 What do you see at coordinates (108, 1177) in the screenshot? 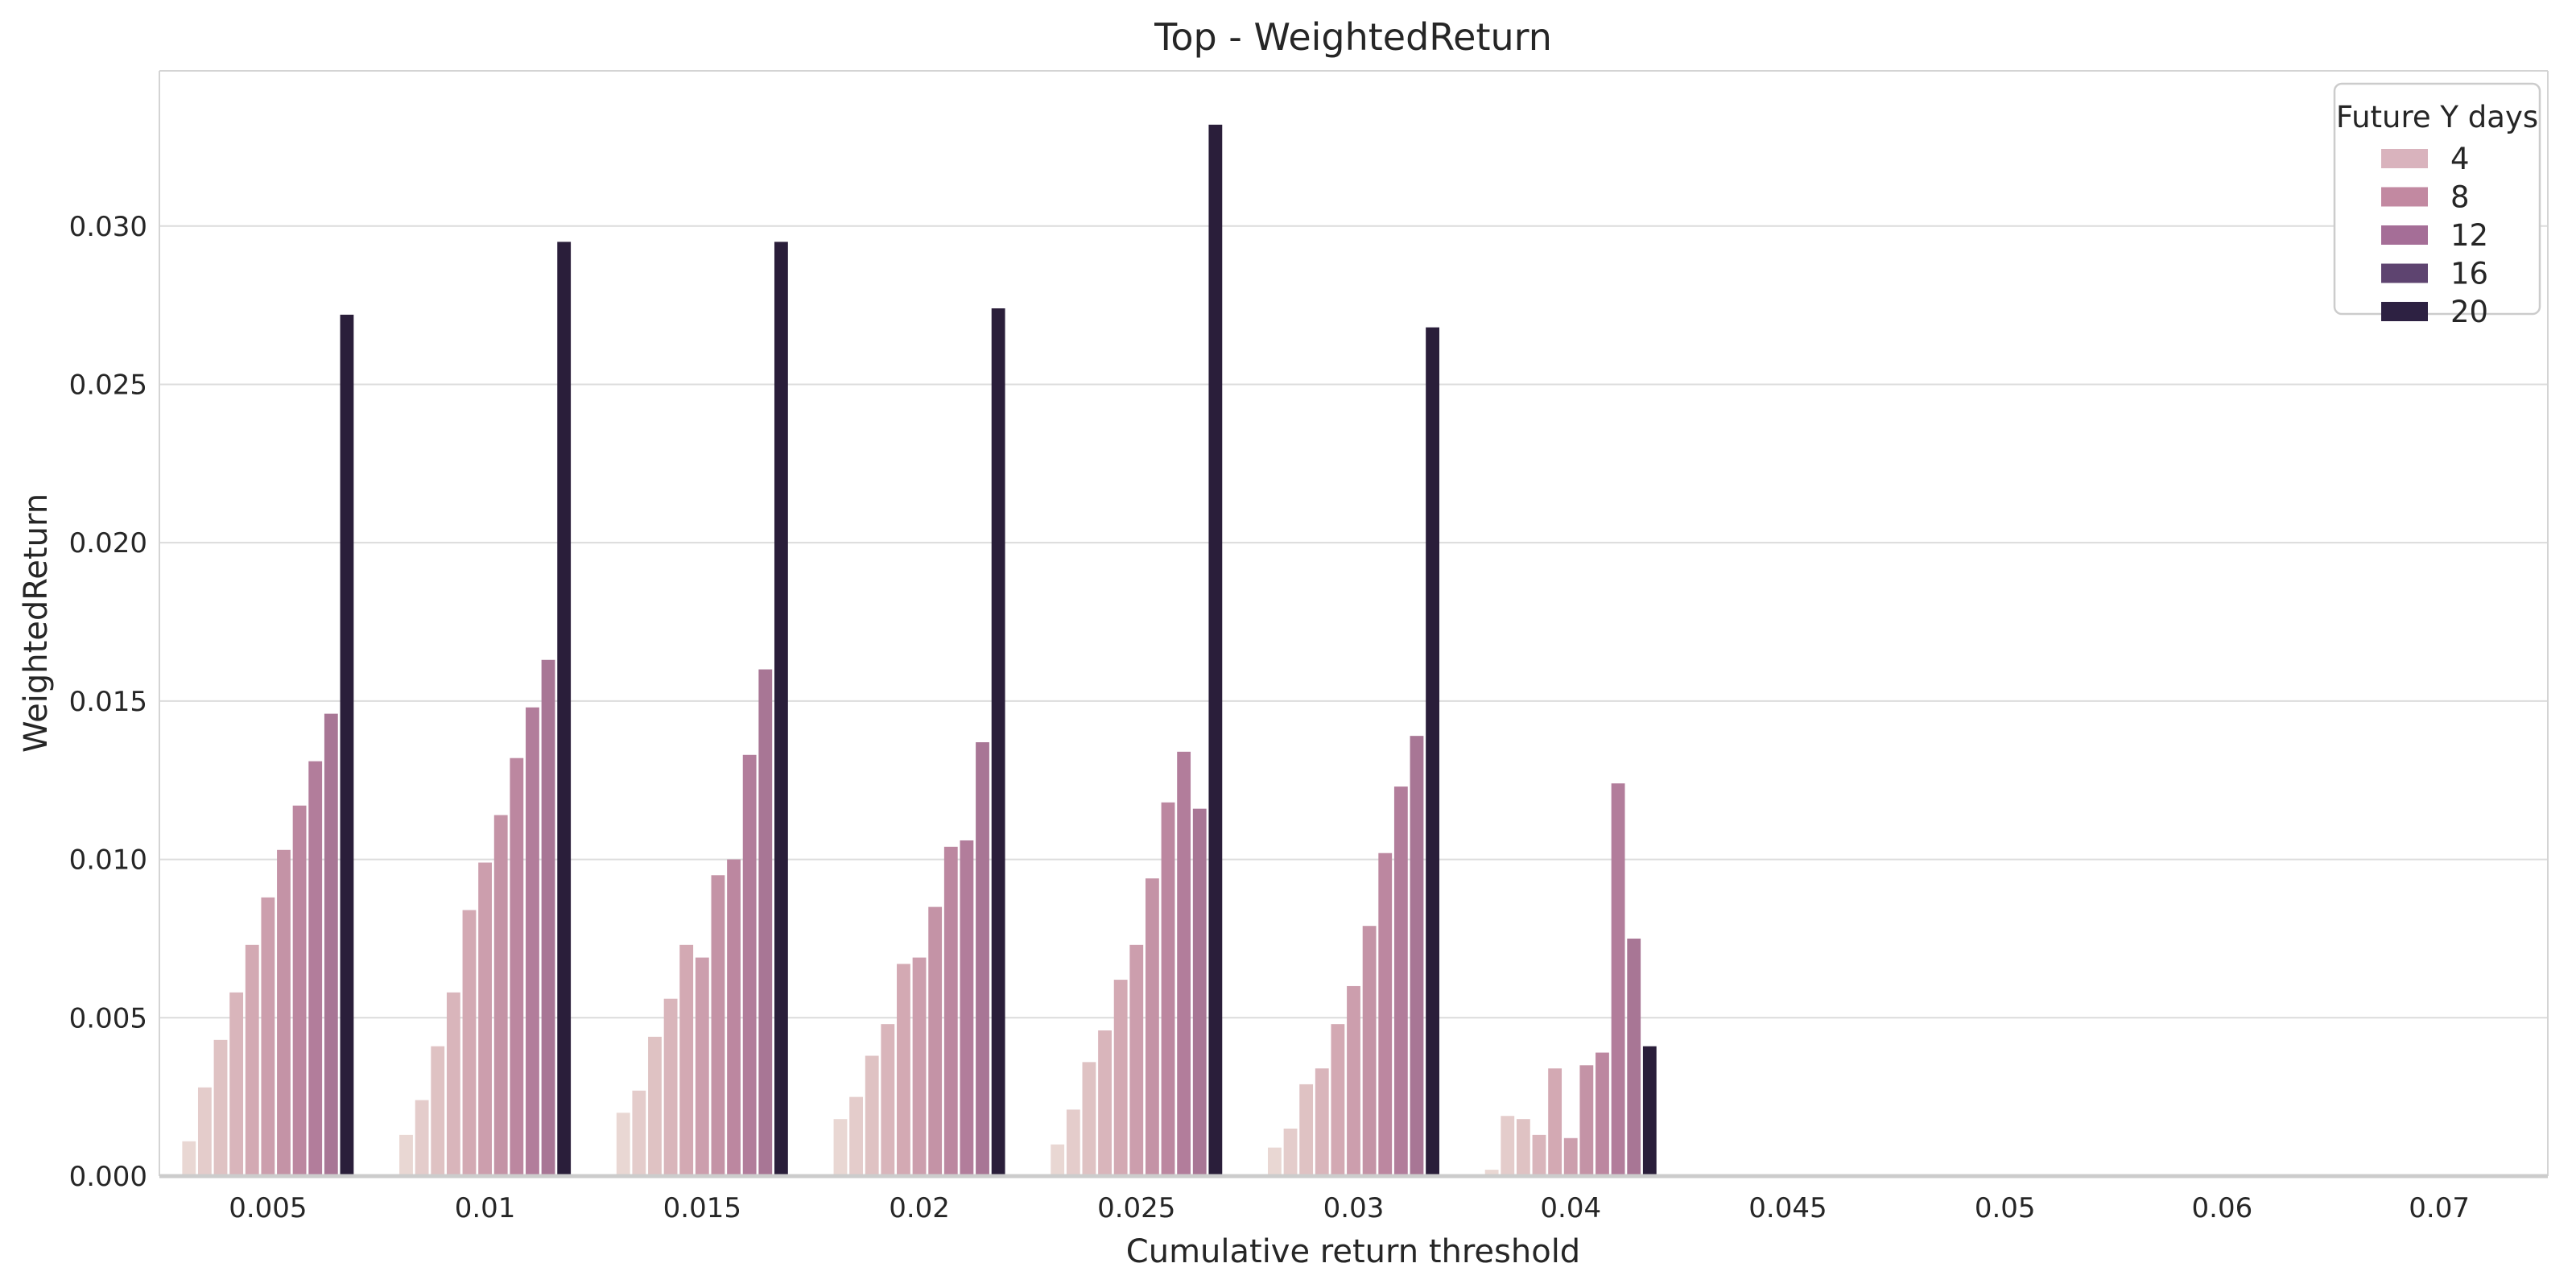
I see `y-tick-label: 0.000` at bounding box center [108, 1177].